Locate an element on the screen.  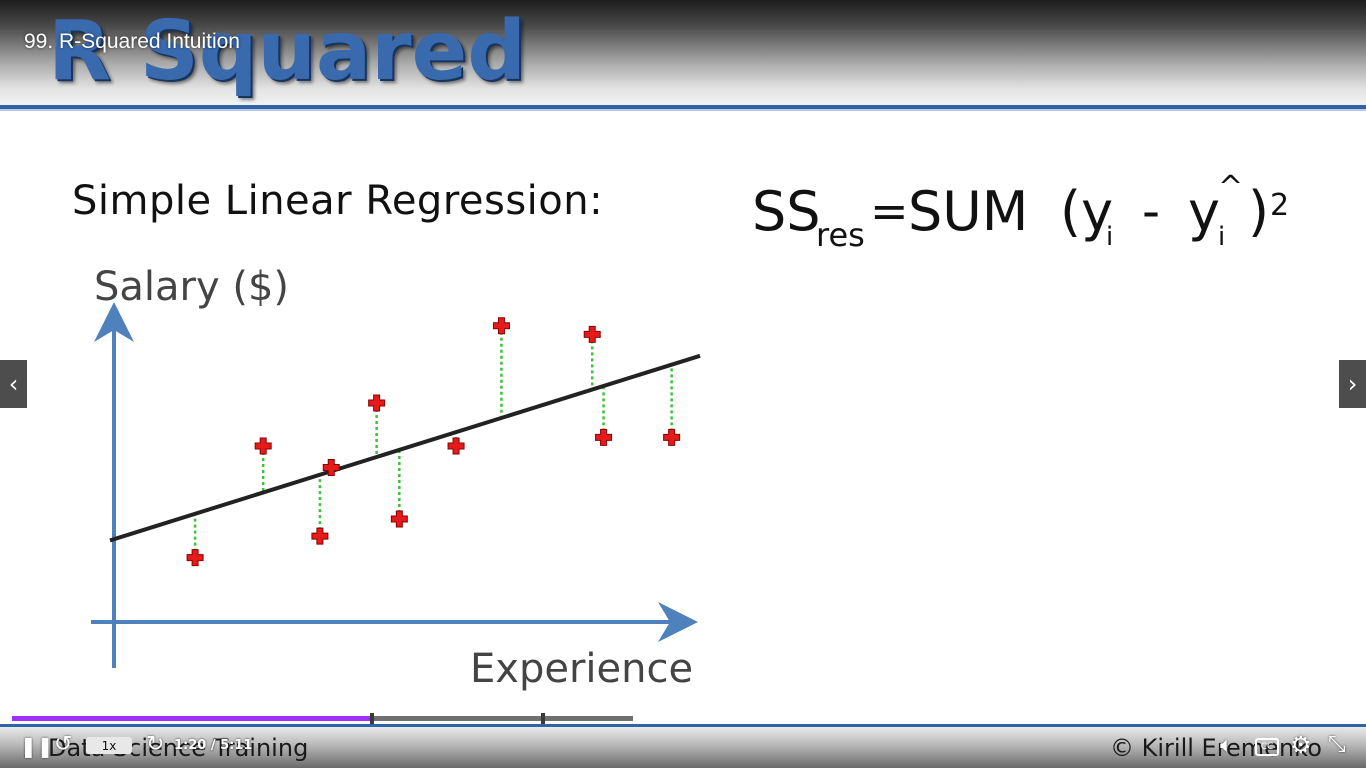
formula-close: ) is located at coordinates (1259, 211).